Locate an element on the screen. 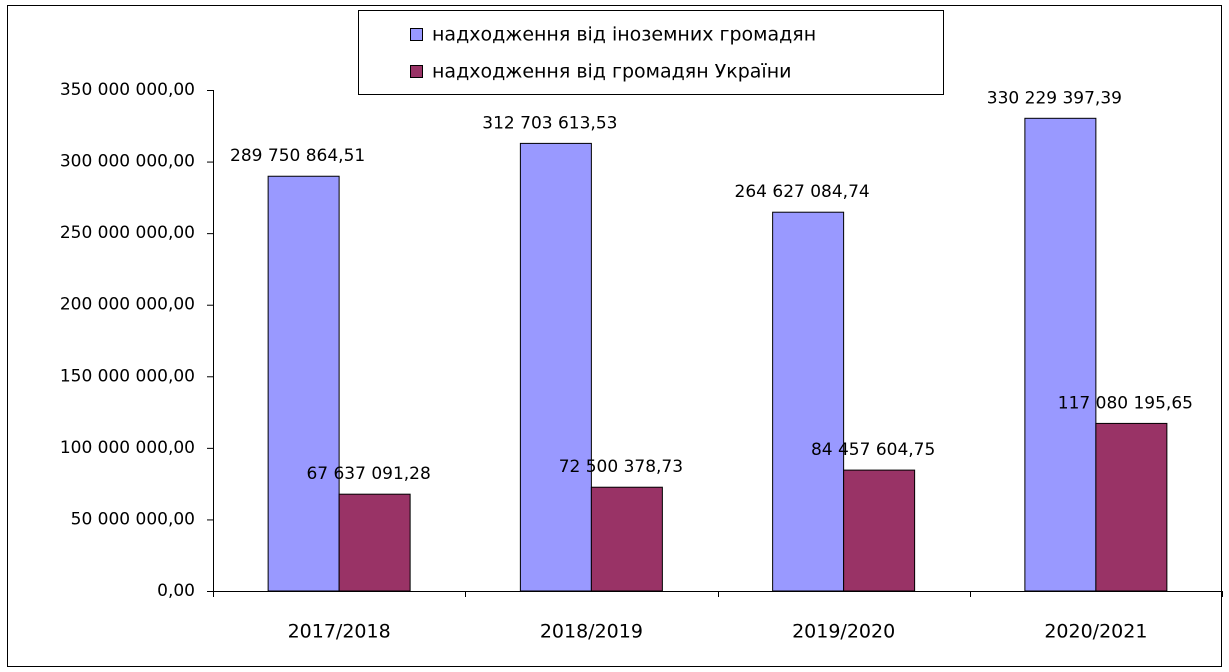 Image resolution: width=1229 pixels, height=672 pixels. y-tick-label: 350 000 000,00 is located at coordinates (127, 90).